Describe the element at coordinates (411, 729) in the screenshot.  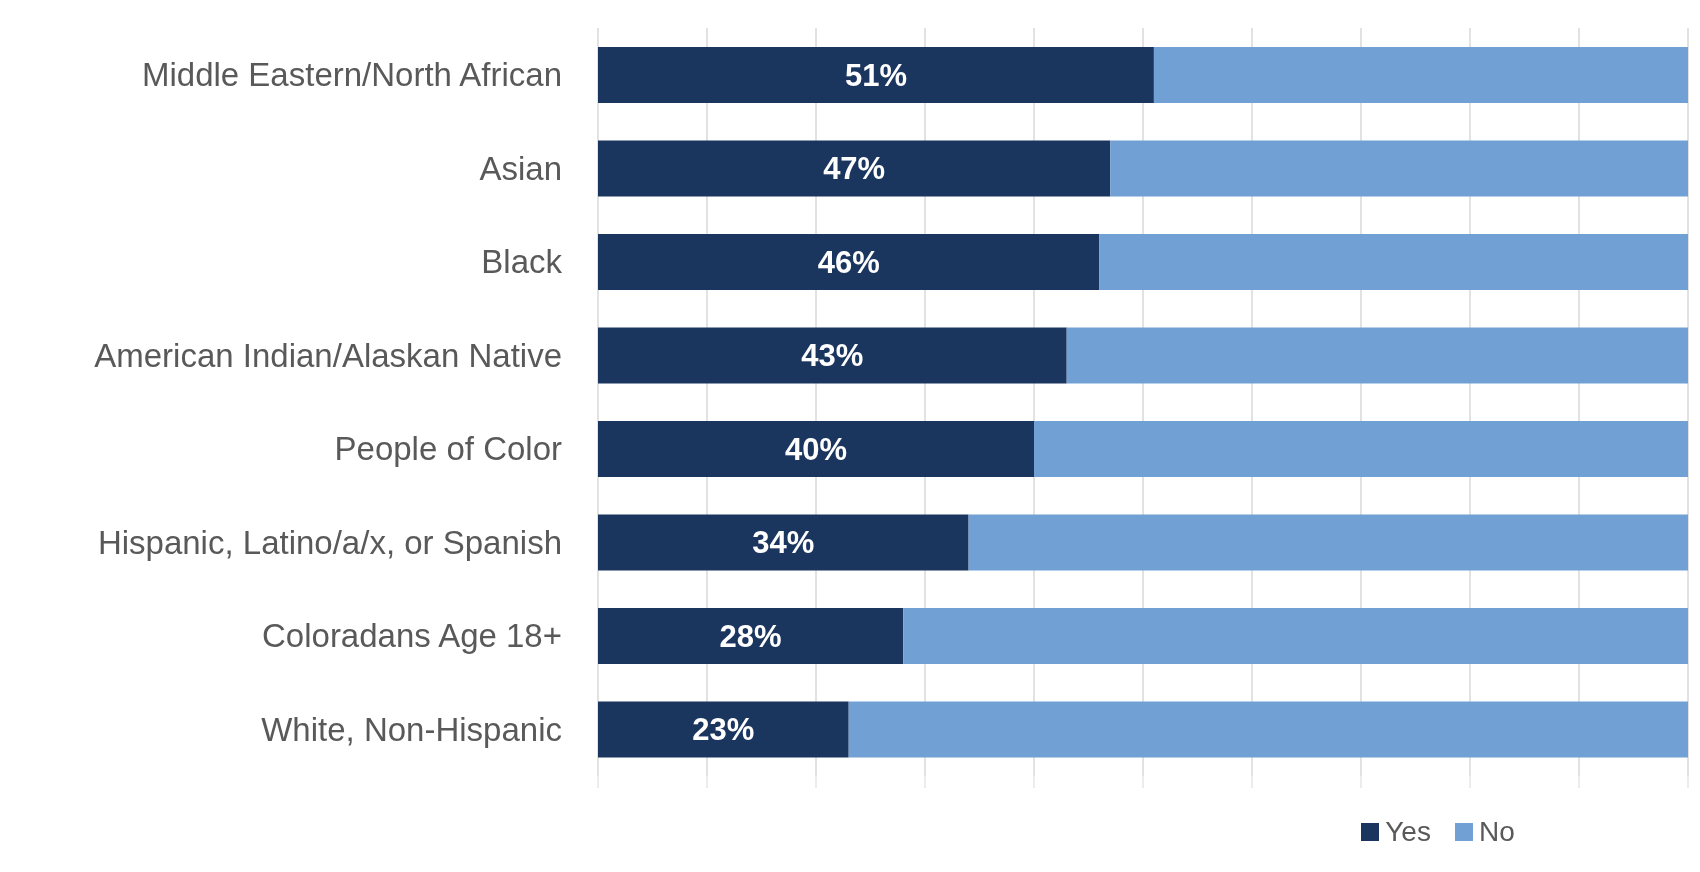
I see `y-tick-label: White, Non-Hispanic` at that location.